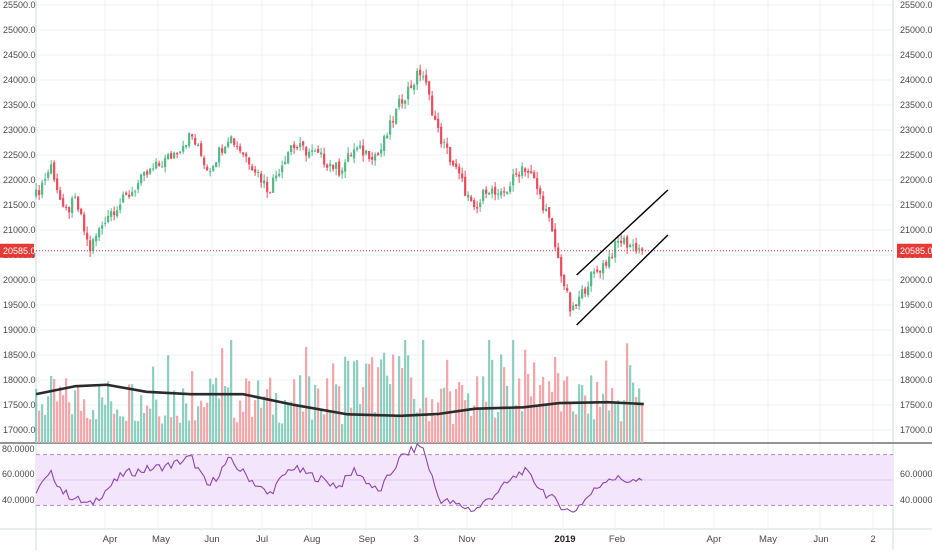 The width and height of the screenshot is (932, 555). I want to click on time-tick-label: Jul, so click(262, 539).